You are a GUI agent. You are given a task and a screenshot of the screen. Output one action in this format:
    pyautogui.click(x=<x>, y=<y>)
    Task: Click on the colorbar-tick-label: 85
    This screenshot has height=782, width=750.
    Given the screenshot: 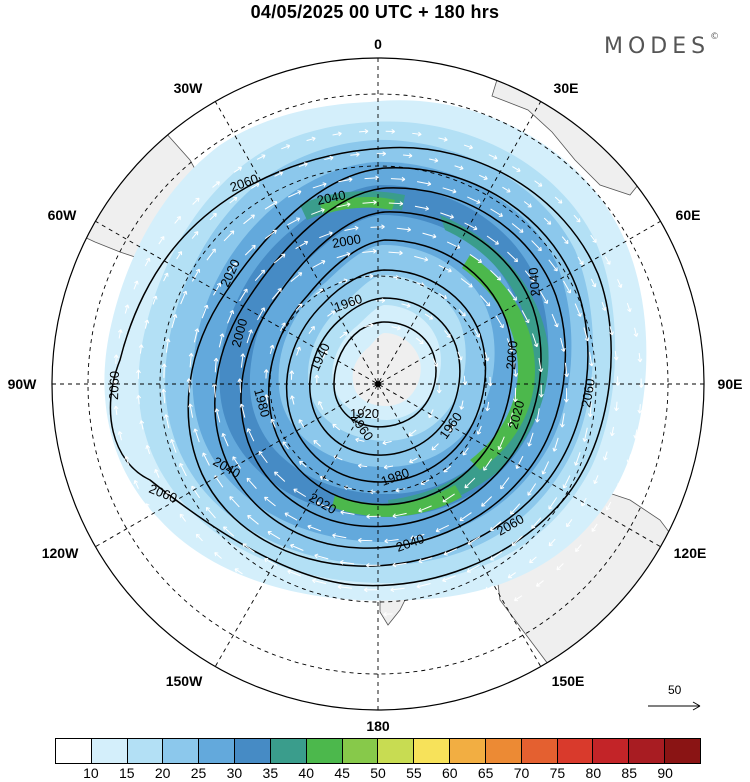 What is the action you would take?
    pyautogui.click(x=629, y=773)
    